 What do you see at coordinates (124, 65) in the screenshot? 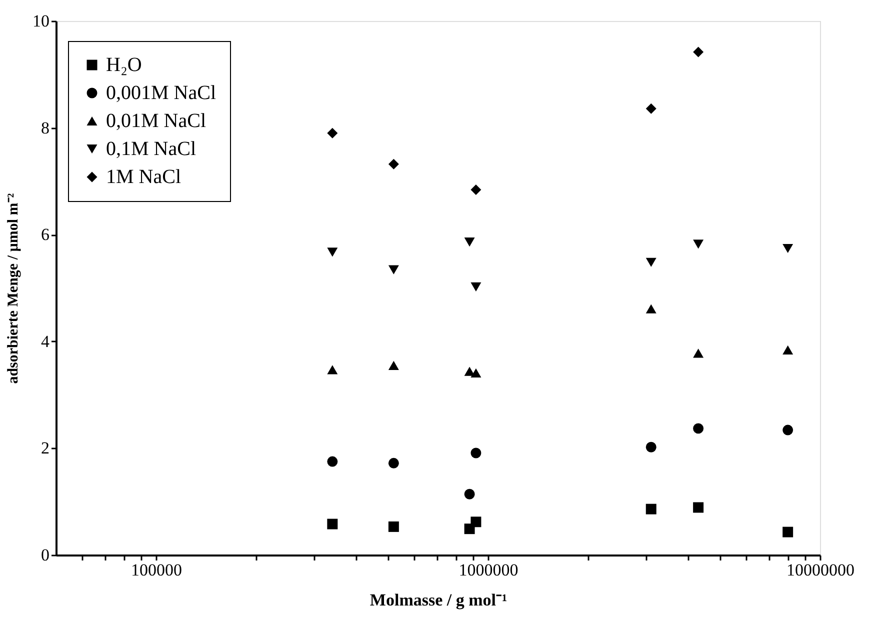
I see `legend-label: H₂O` at bounding box center [124, 65].